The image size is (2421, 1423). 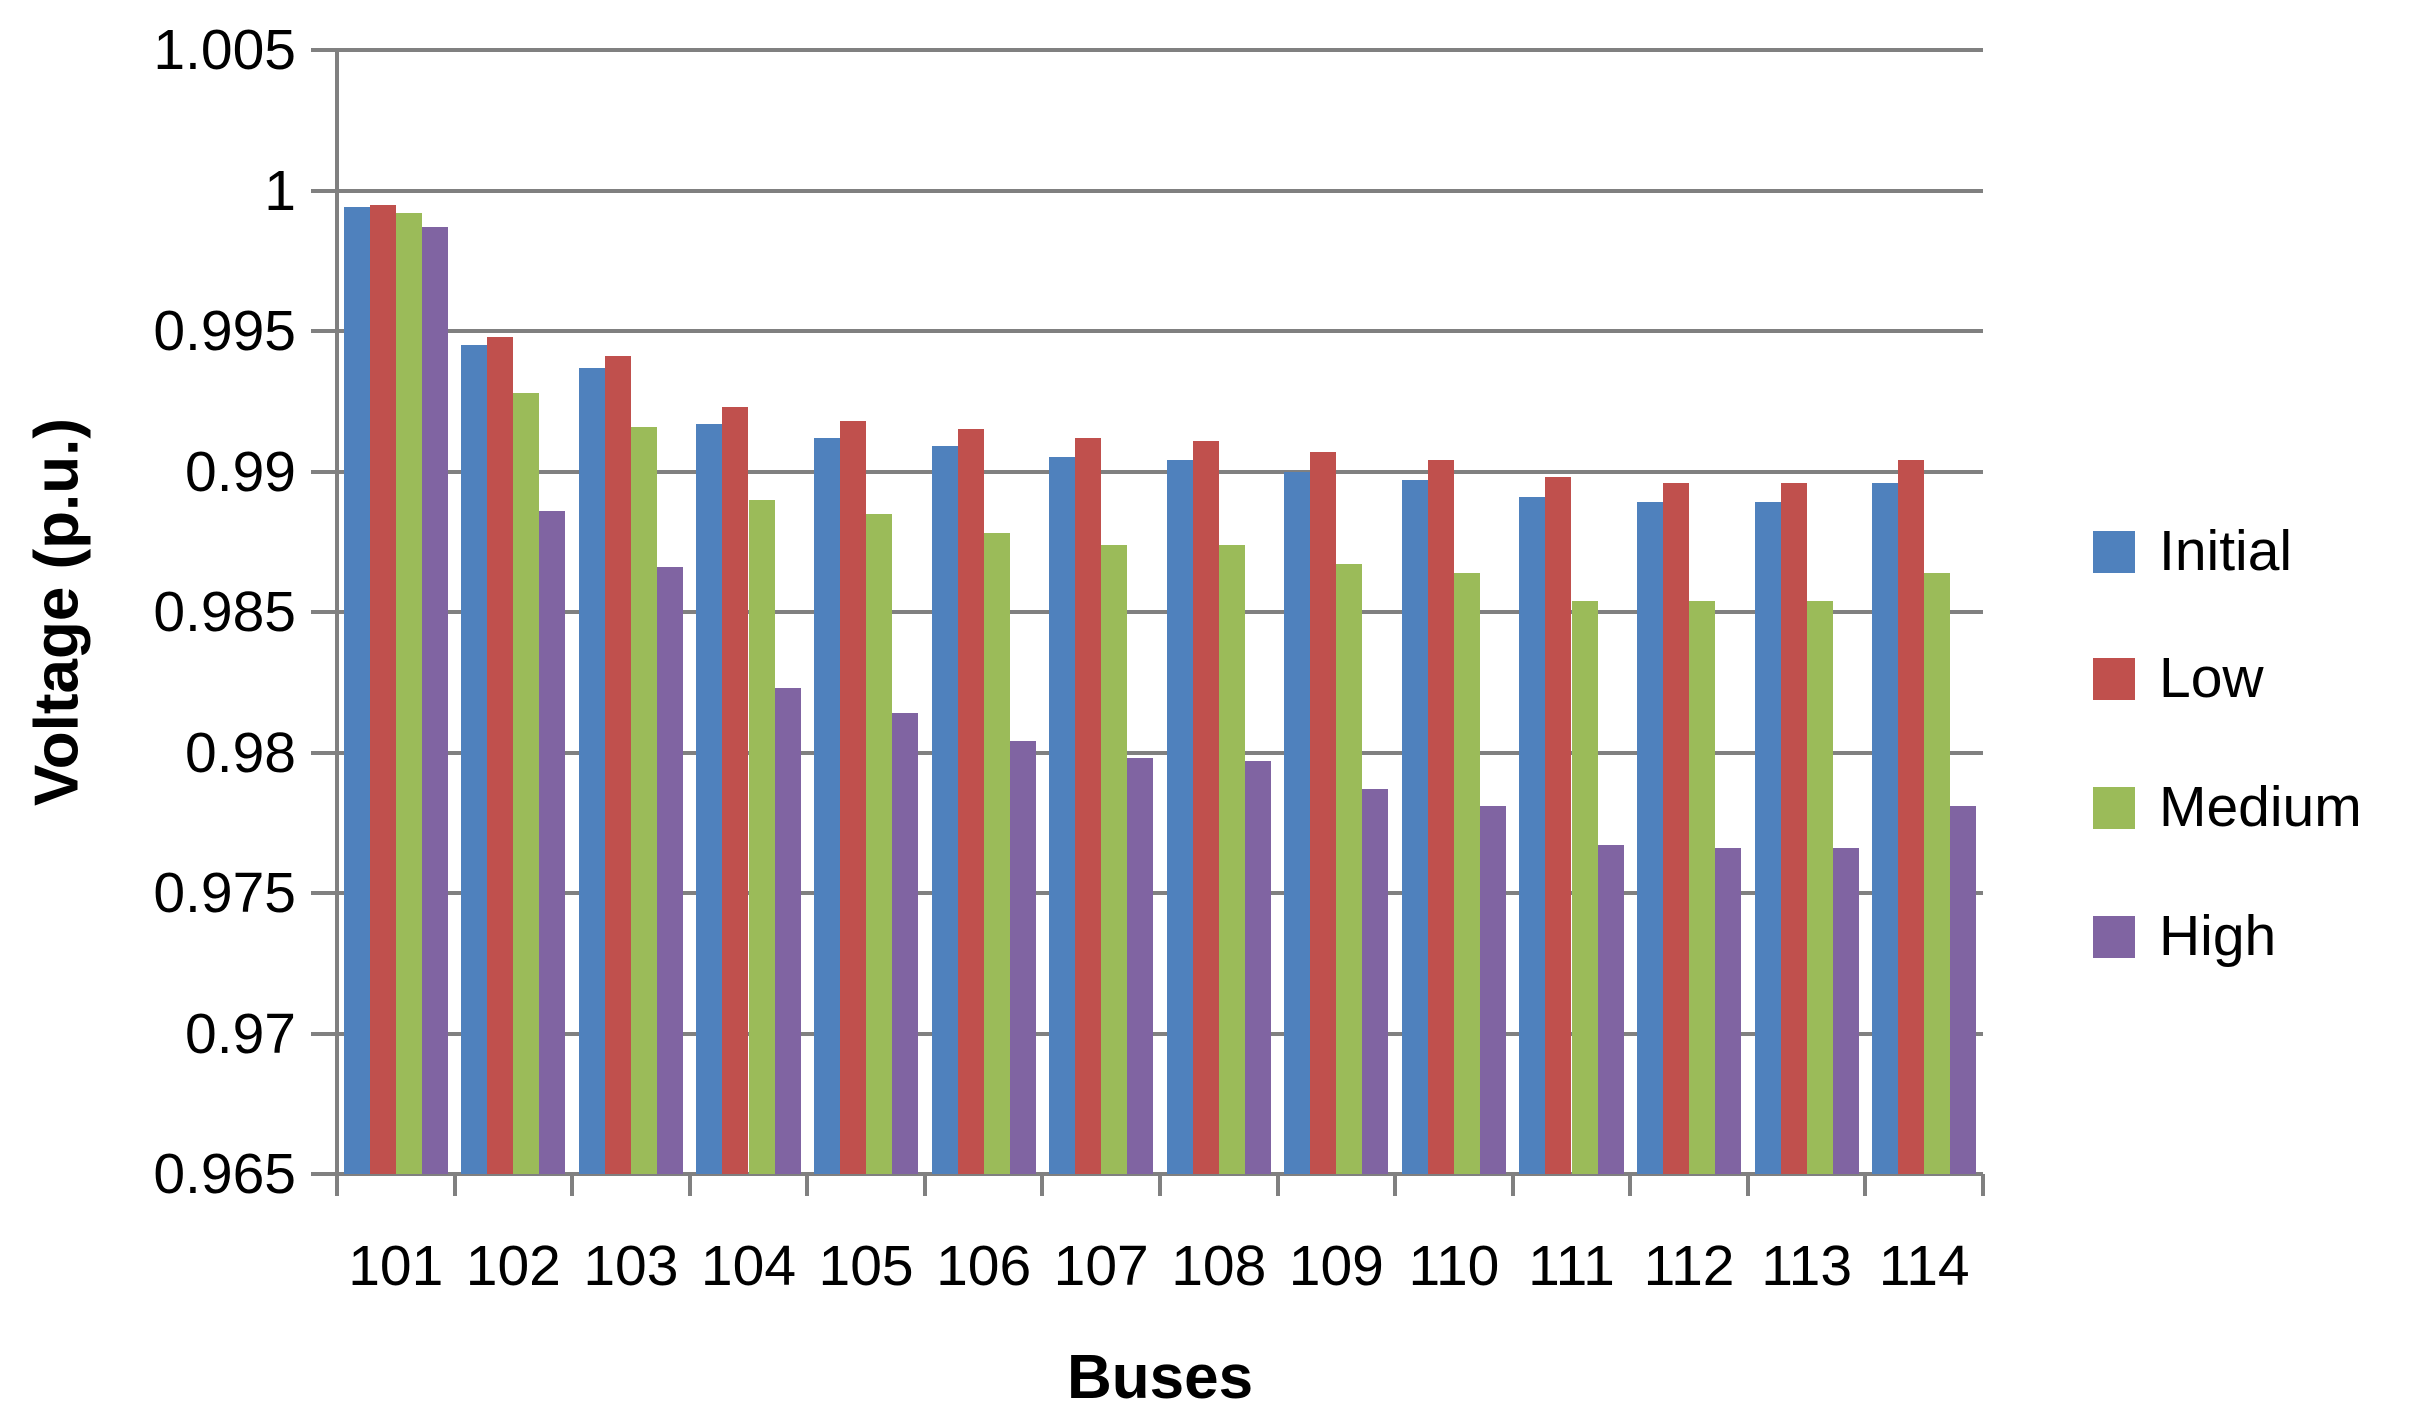 I want to click on x-category-label: 112, so click(x=1689, y=1266).